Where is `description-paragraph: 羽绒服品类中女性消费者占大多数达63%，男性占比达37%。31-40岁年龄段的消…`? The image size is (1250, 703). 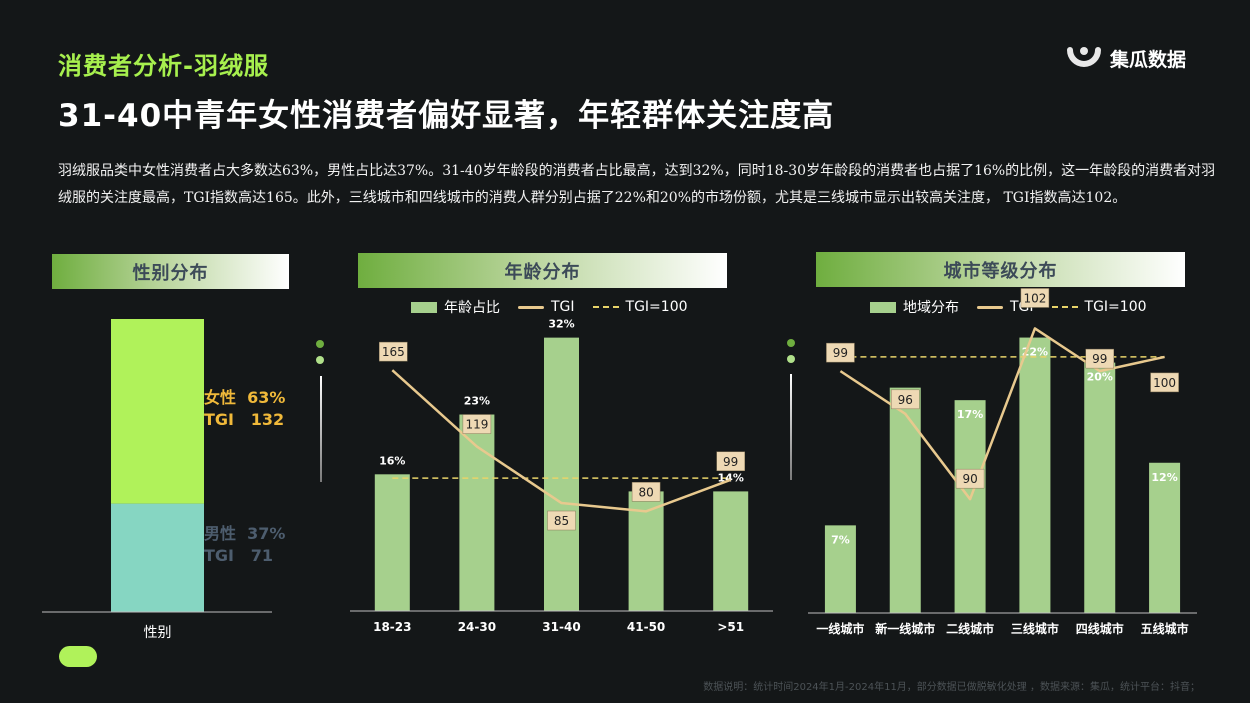 description-paragraph: 羽绒服品类中女性消费者占大多数达63%，男性占比达37%。31-40岁年龄段的消… is located at coordinates (637, 184).